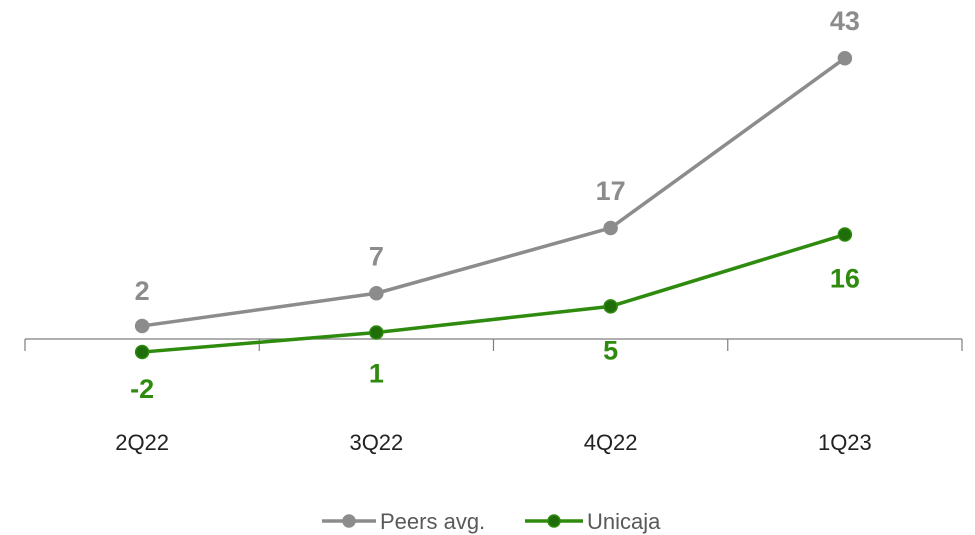  What do you see at coordinates (142, 442) in the screenshot?
I see `x-tick-label: 2Q22` at bounding box center [142, 442].